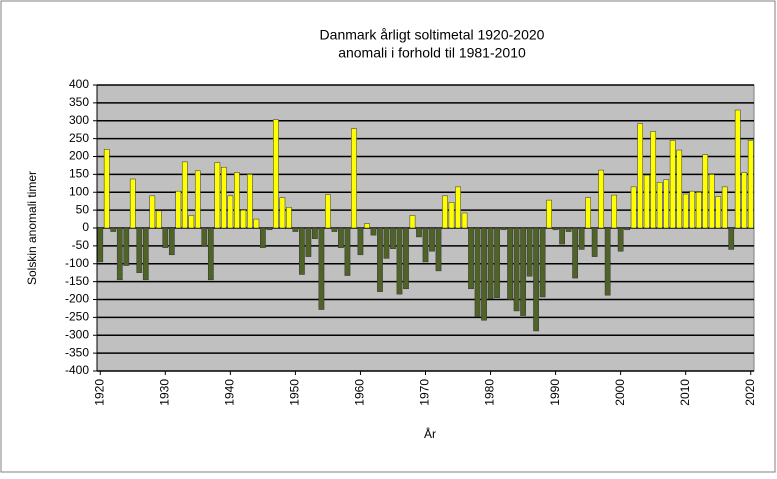 Image resolution: width=777 pixels, height=479 pixels. I want to click on y-tick-label: 350, so click(79, 102).